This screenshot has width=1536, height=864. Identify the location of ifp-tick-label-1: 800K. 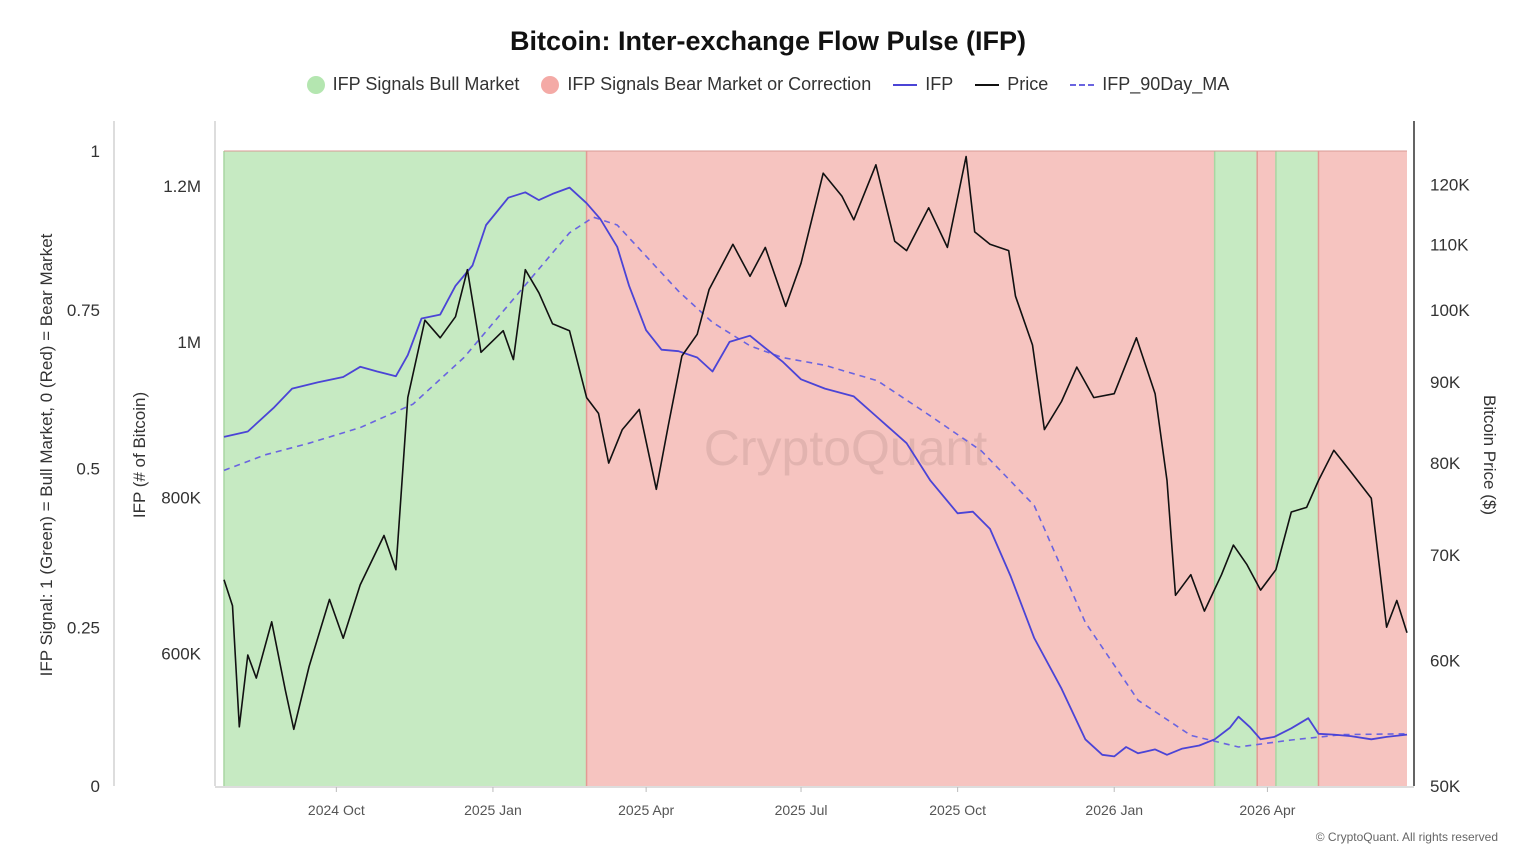
(181, 498).